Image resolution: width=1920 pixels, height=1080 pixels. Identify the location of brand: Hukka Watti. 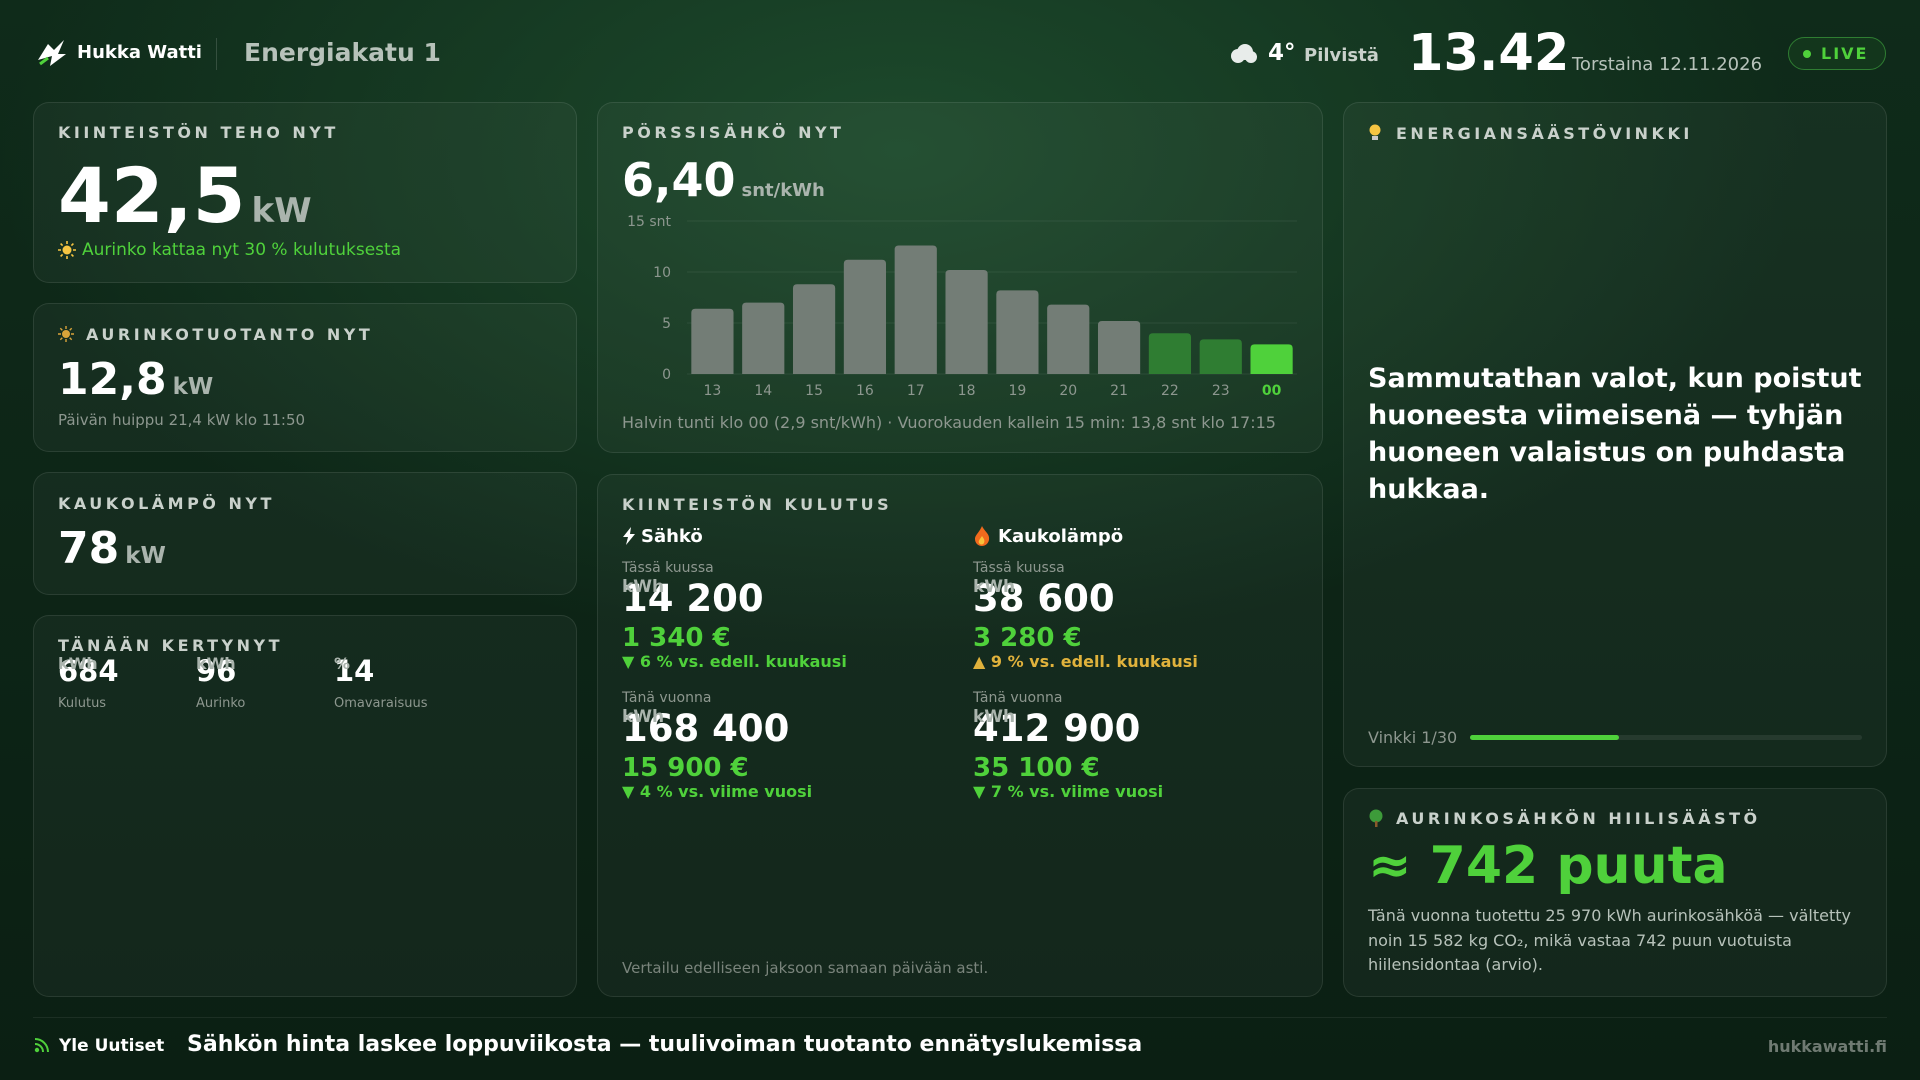
(139, 52).